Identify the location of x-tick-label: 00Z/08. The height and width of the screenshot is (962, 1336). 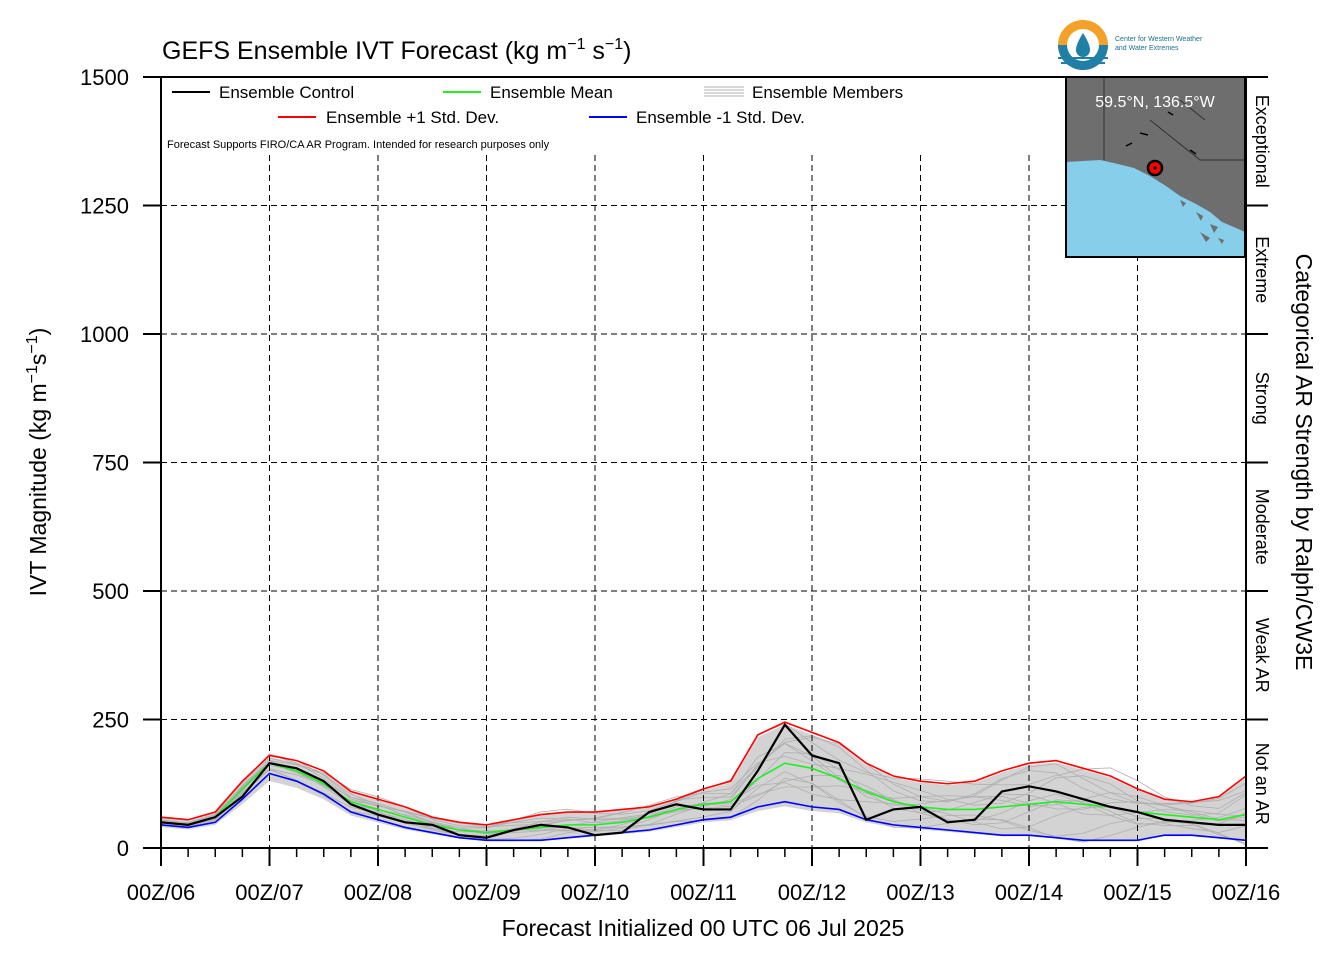
(378, 892).